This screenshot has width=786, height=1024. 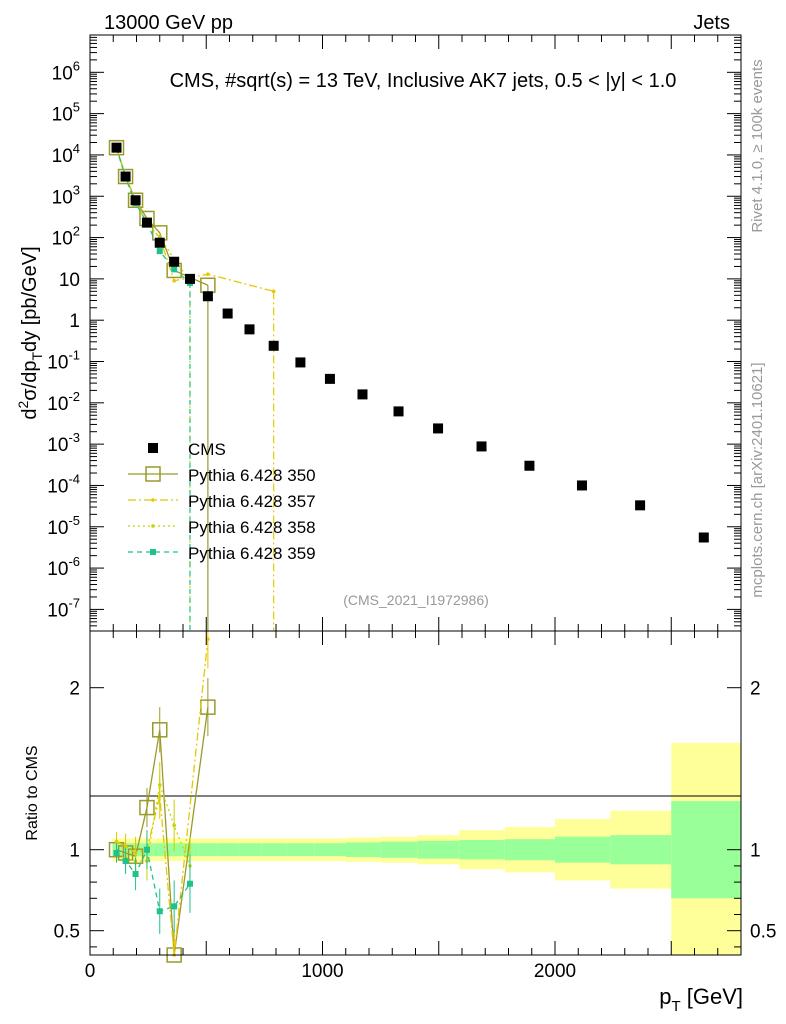 What do you see at coordinates (30, 332) in the screenshot?
I see `main-y-label: d2σ/dpTdy [pb/GeV]` at bounding box center [30, 332].